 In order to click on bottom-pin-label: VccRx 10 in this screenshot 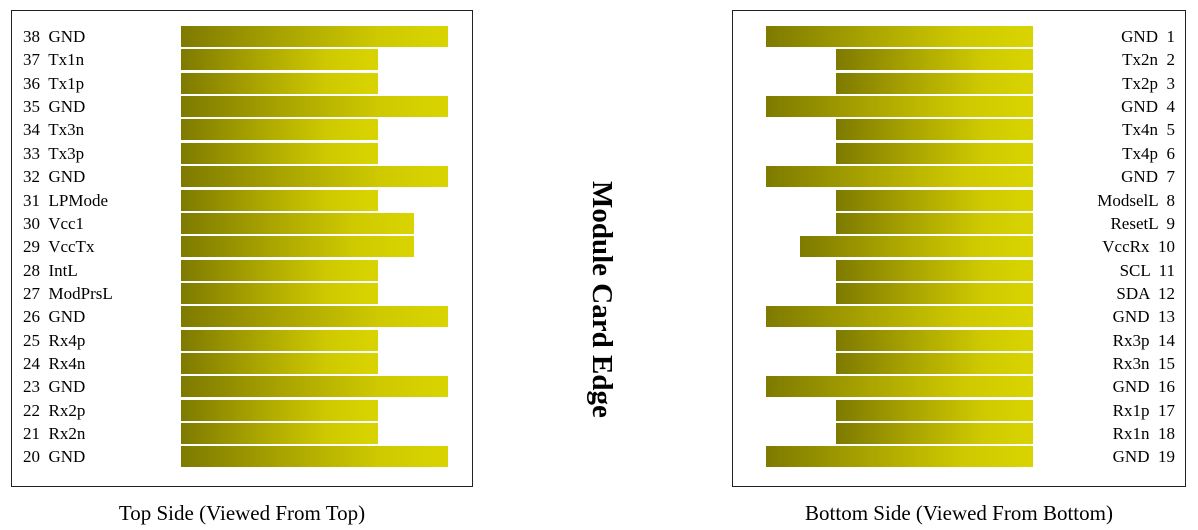, I will do `click(1138, 247)`.